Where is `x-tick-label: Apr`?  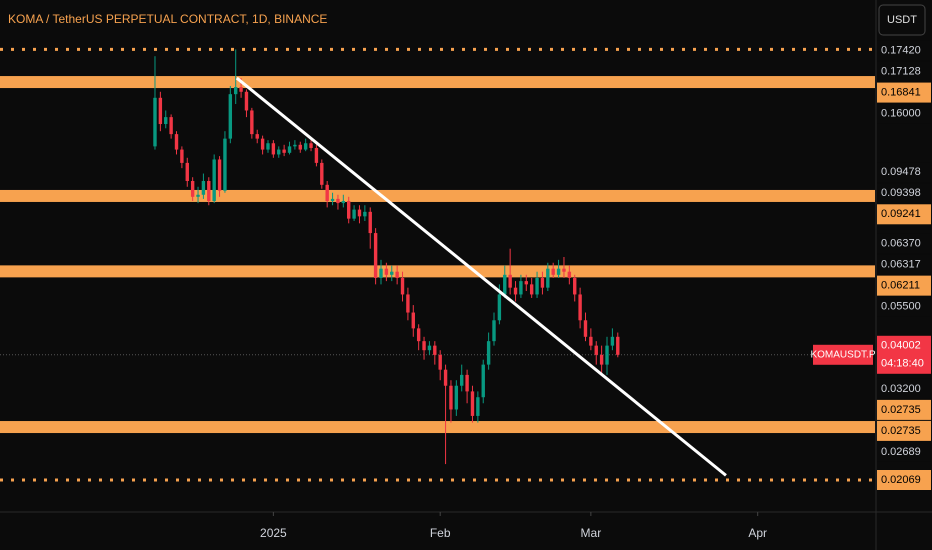
x-tick-label: Apr is located at coordinates (757, 533).